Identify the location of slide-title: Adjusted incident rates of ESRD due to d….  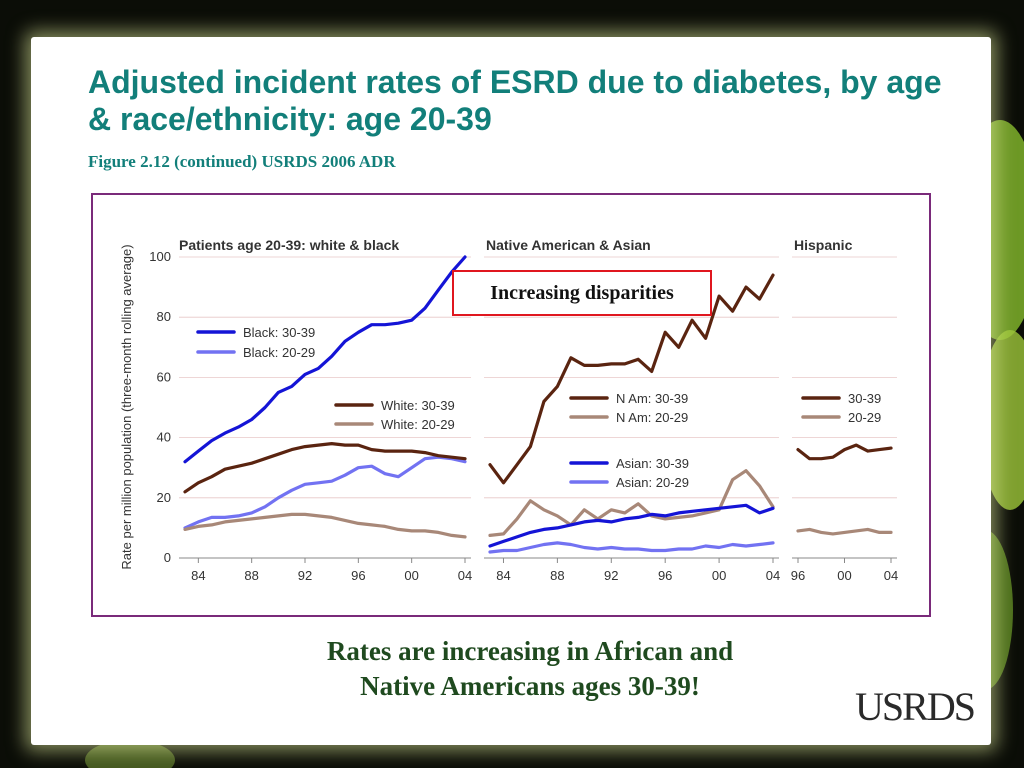
(515, 100).